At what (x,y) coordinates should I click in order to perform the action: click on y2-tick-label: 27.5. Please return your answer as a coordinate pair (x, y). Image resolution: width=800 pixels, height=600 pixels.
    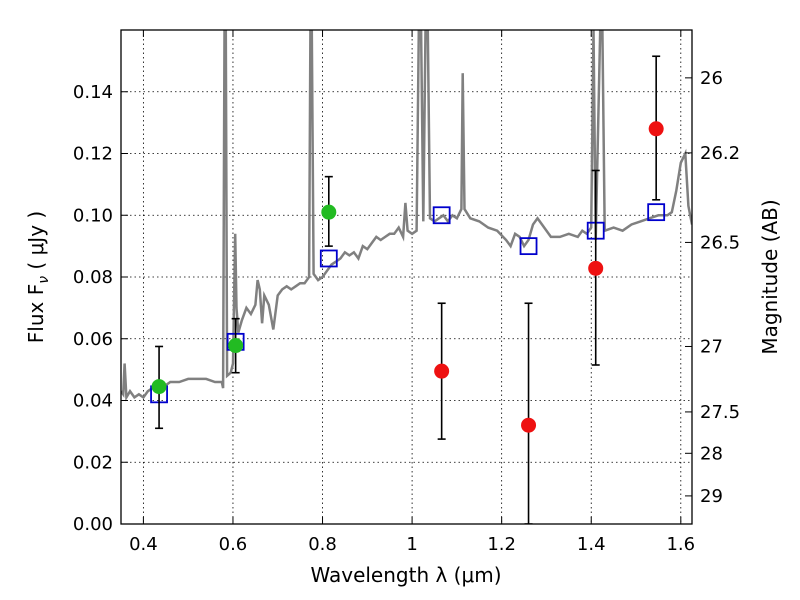
    Looking at the image, I should click on (720, 412).